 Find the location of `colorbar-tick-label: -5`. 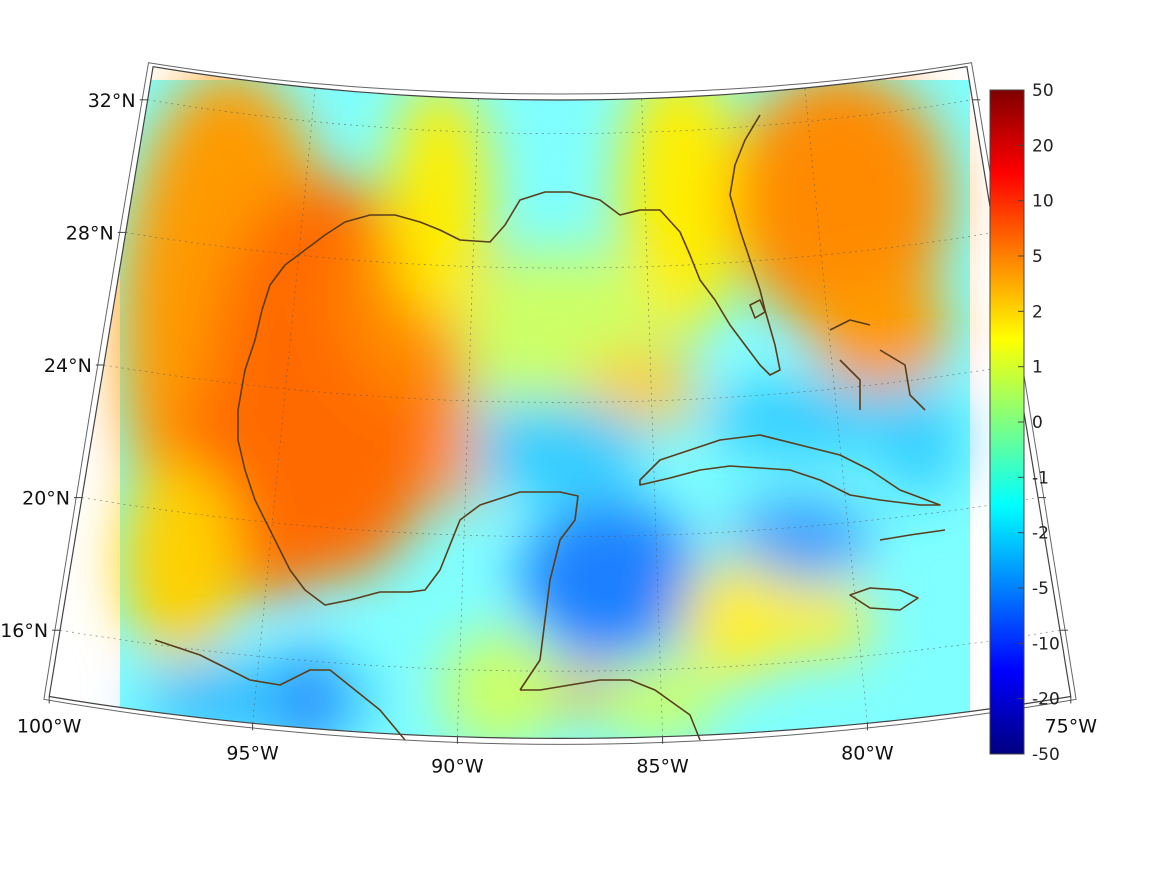

colorbar-tick-label: -5 is located at coordinates (1040, 589).